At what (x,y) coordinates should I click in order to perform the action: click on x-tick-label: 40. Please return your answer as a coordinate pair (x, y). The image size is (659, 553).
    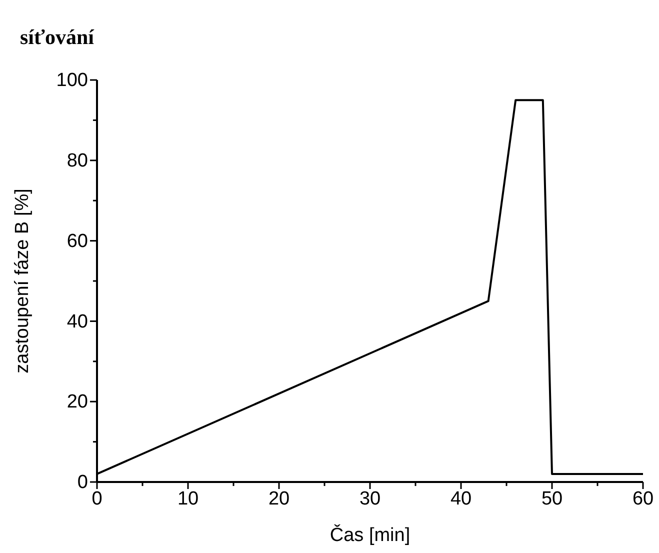
    Looking at the image, I should click on (461, 499).